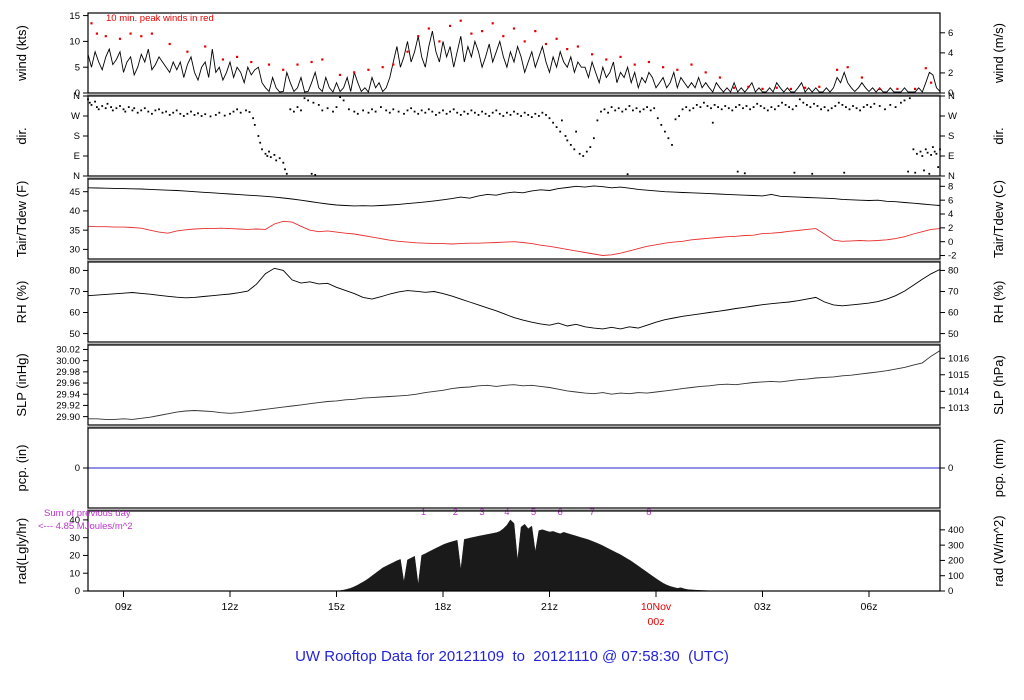  Describe the element at coordinates (958, 392) in the screenshot. I see `svg-text: 1014` at that location.